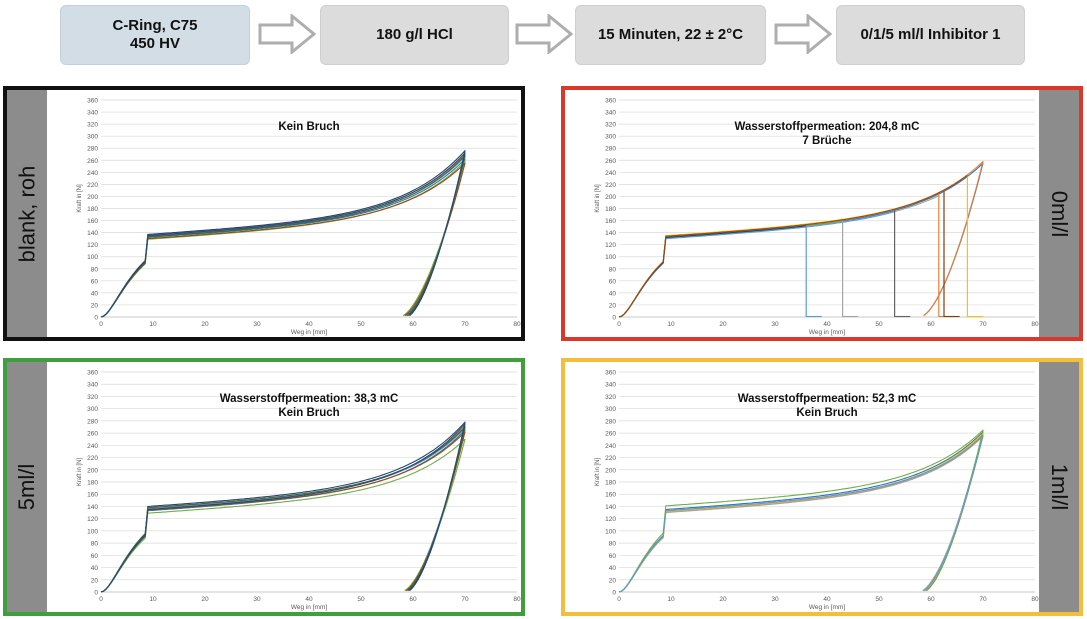 This screenshot has height=619, width=1087. Describe the element at coordinates (827, 399) in the screenshot. I see `chart-annotation: Wasserstoffpermeation: 52,3 mC` at that location.